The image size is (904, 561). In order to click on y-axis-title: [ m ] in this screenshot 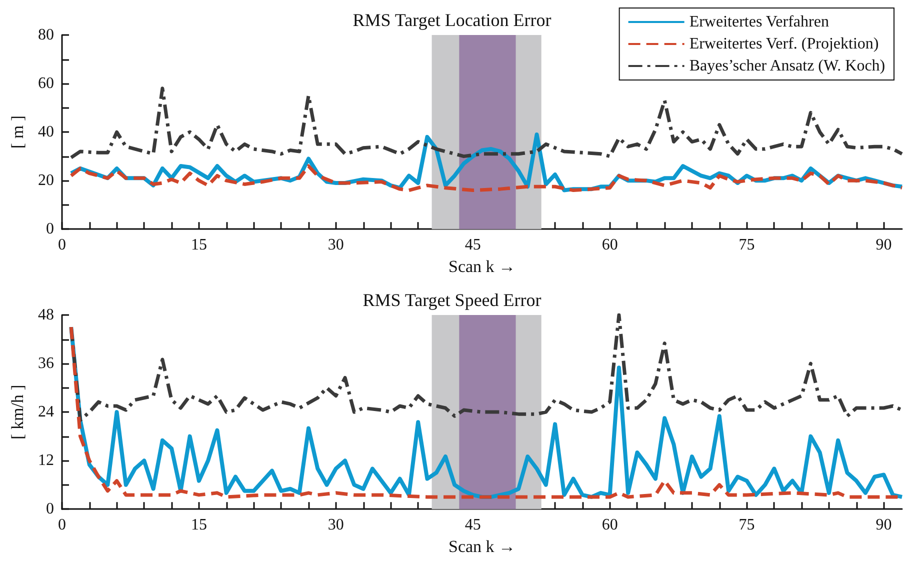, I will do `click(17, 132)`.